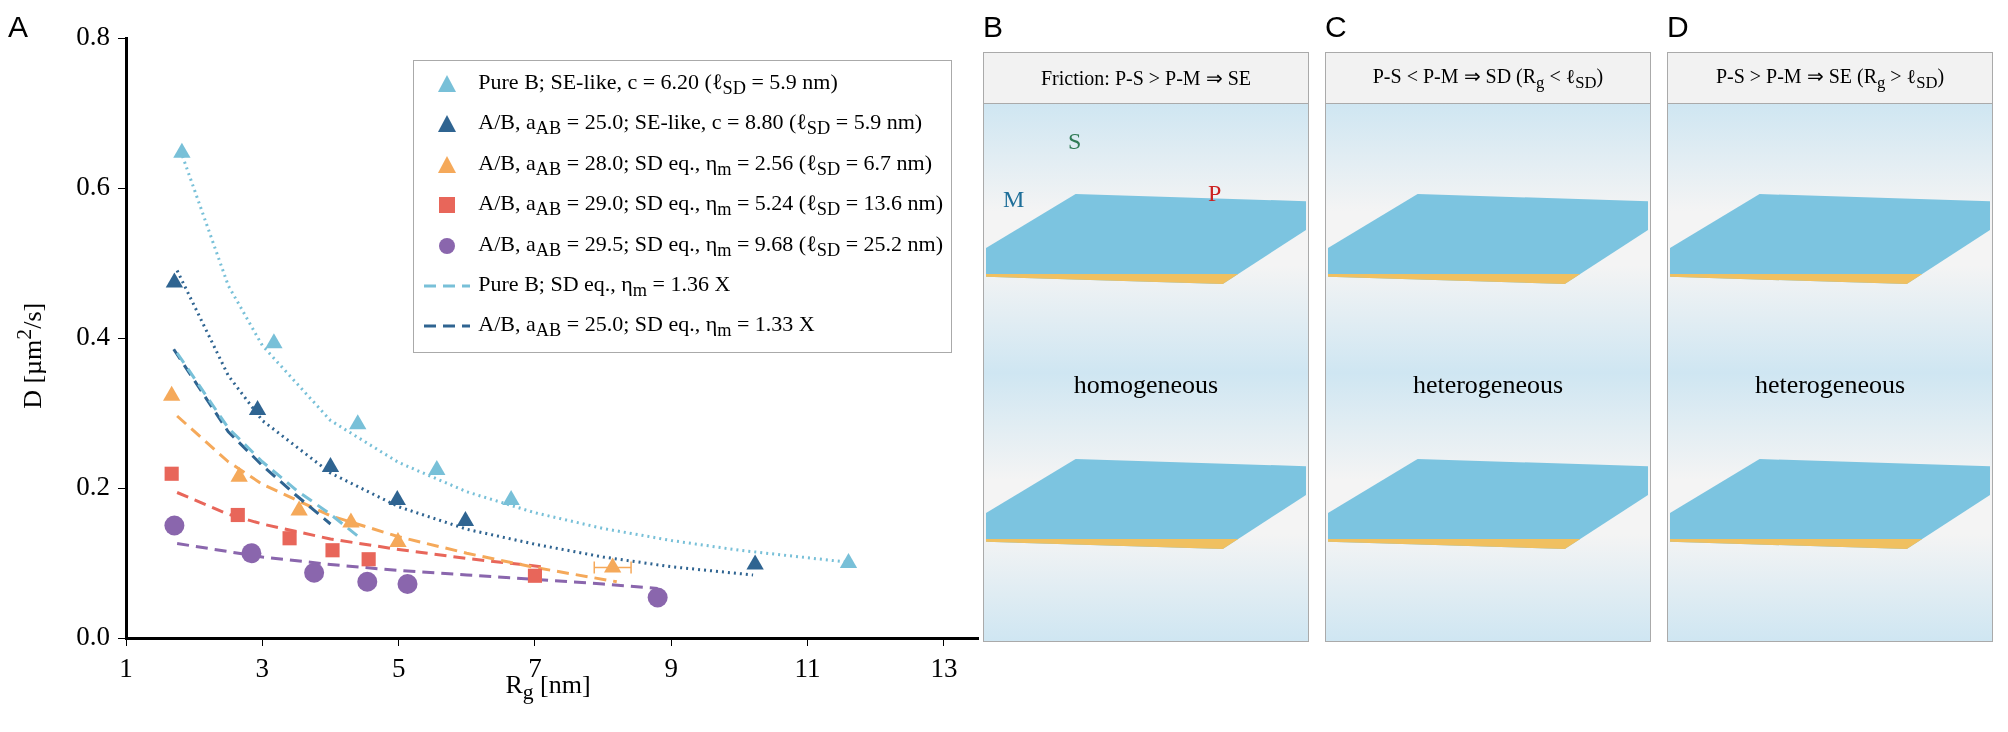 The width and height of the screenshot is (2008, 732). I want to click on text: homogeneous, so click(1146, 385).